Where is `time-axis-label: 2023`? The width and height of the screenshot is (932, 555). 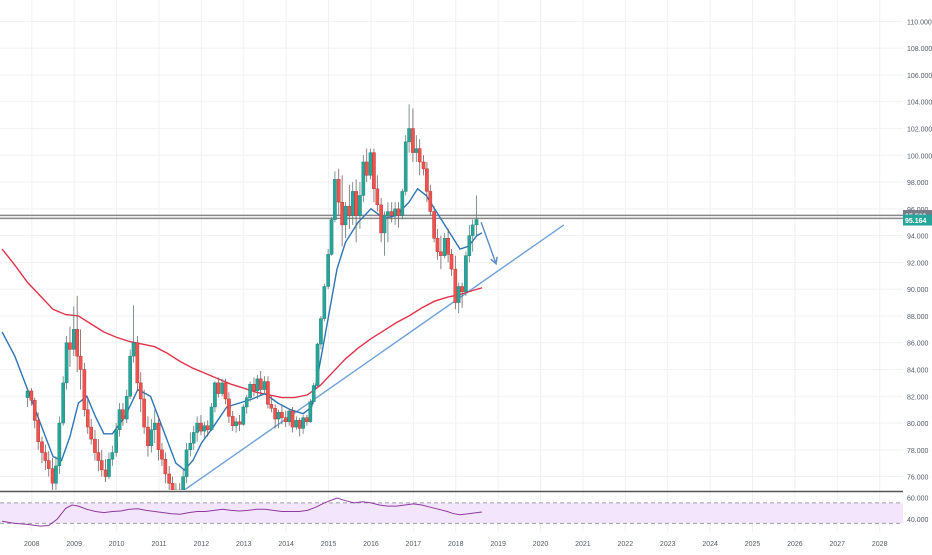 time-axis-label: 2023 is located at coordinates (668, 544).